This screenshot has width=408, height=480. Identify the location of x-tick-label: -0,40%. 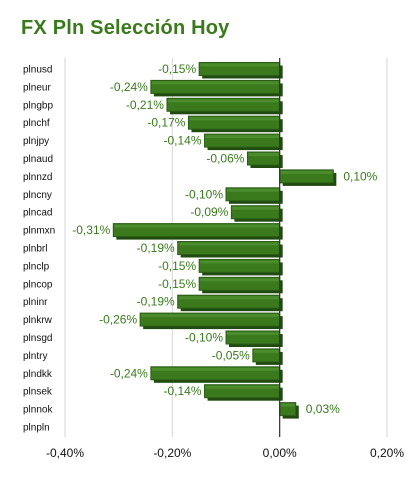
(65, 453).